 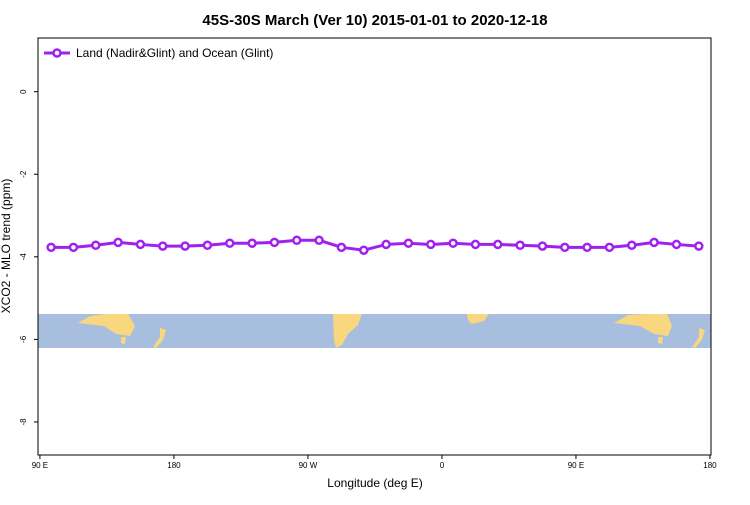 I want to click on x-tick-label: 0, so click(x=442, y=465).